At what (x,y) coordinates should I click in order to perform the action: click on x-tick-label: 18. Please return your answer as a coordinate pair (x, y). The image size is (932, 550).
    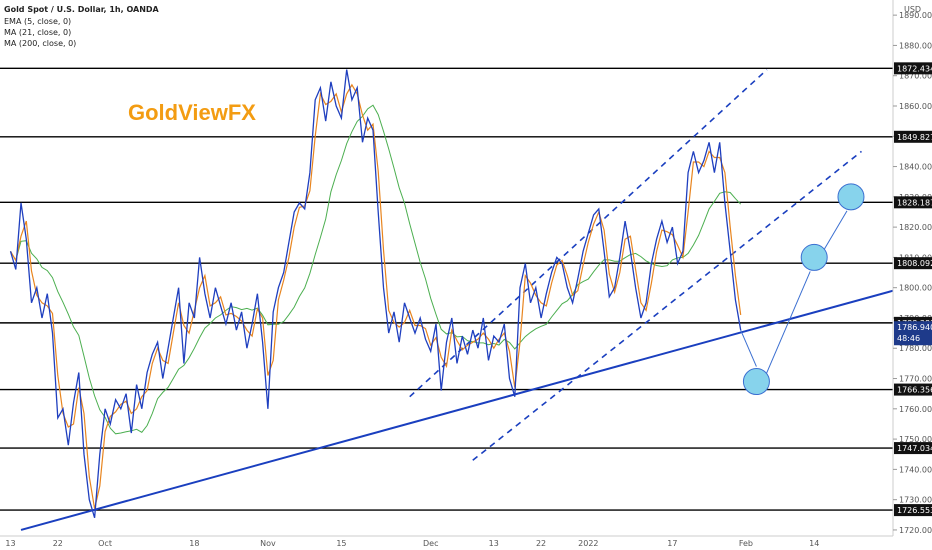
    Looking at the image, I should click on (194, 543).